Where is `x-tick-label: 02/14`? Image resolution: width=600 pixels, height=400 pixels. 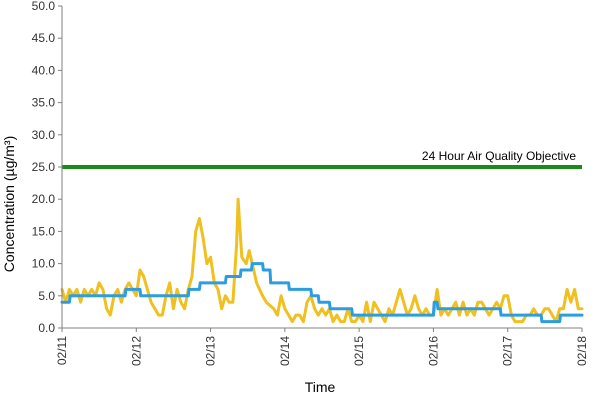
x-tick-label: 02/14 is located at coordinates (285, 351).